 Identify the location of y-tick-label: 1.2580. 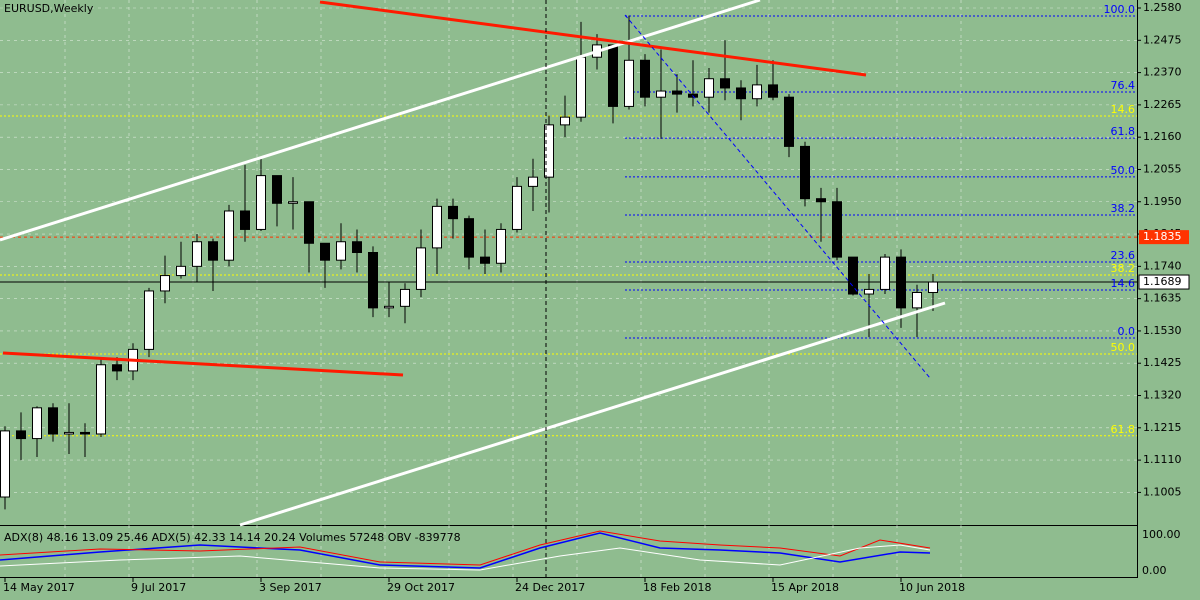
(1162, 7).